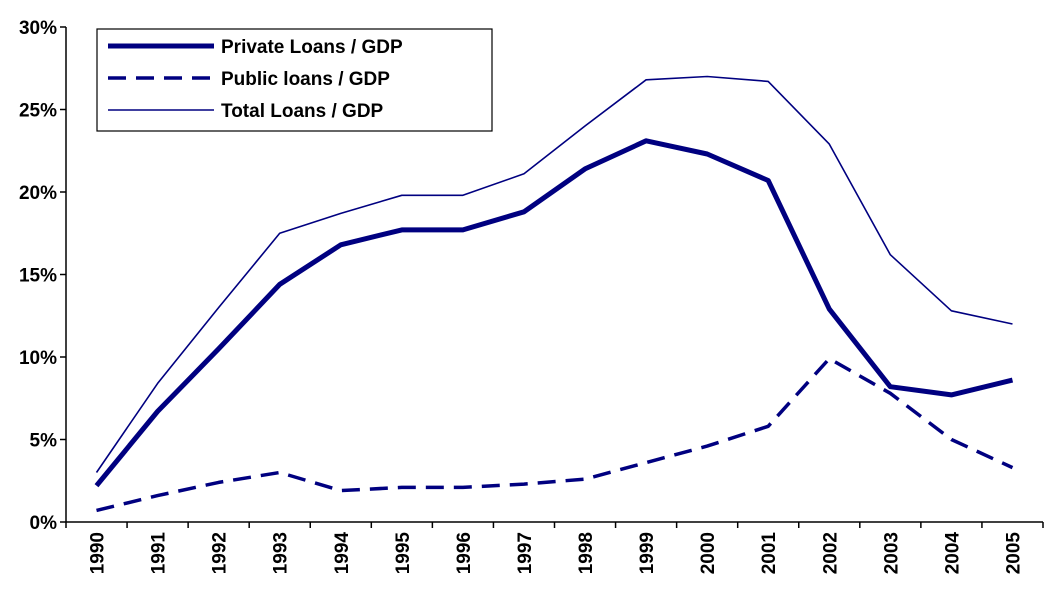 The image size is (1049, 590). I want to click on x-tick-label: 1997, so click(525, 553).